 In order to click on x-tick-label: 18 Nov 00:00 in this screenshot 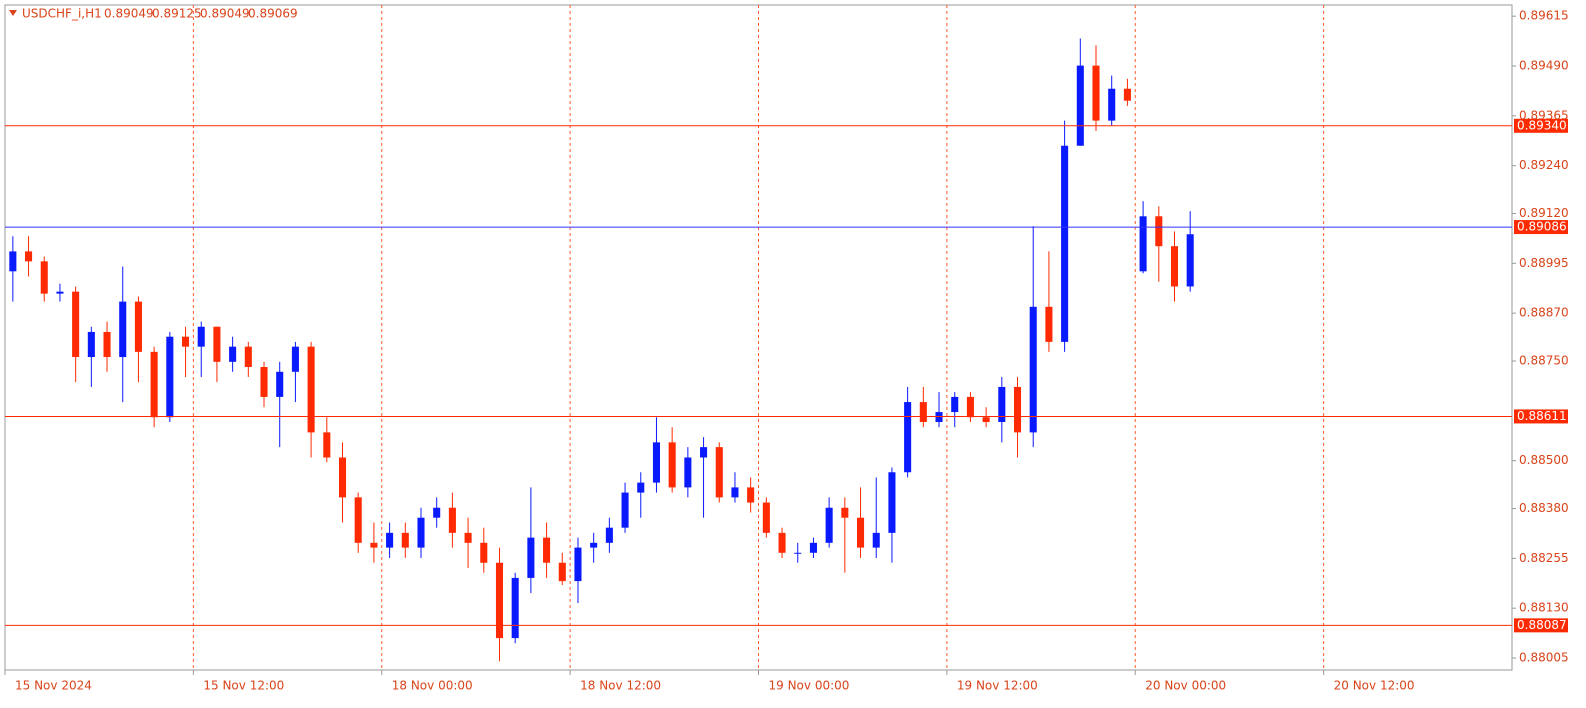, I will do `click(432, 686)`.